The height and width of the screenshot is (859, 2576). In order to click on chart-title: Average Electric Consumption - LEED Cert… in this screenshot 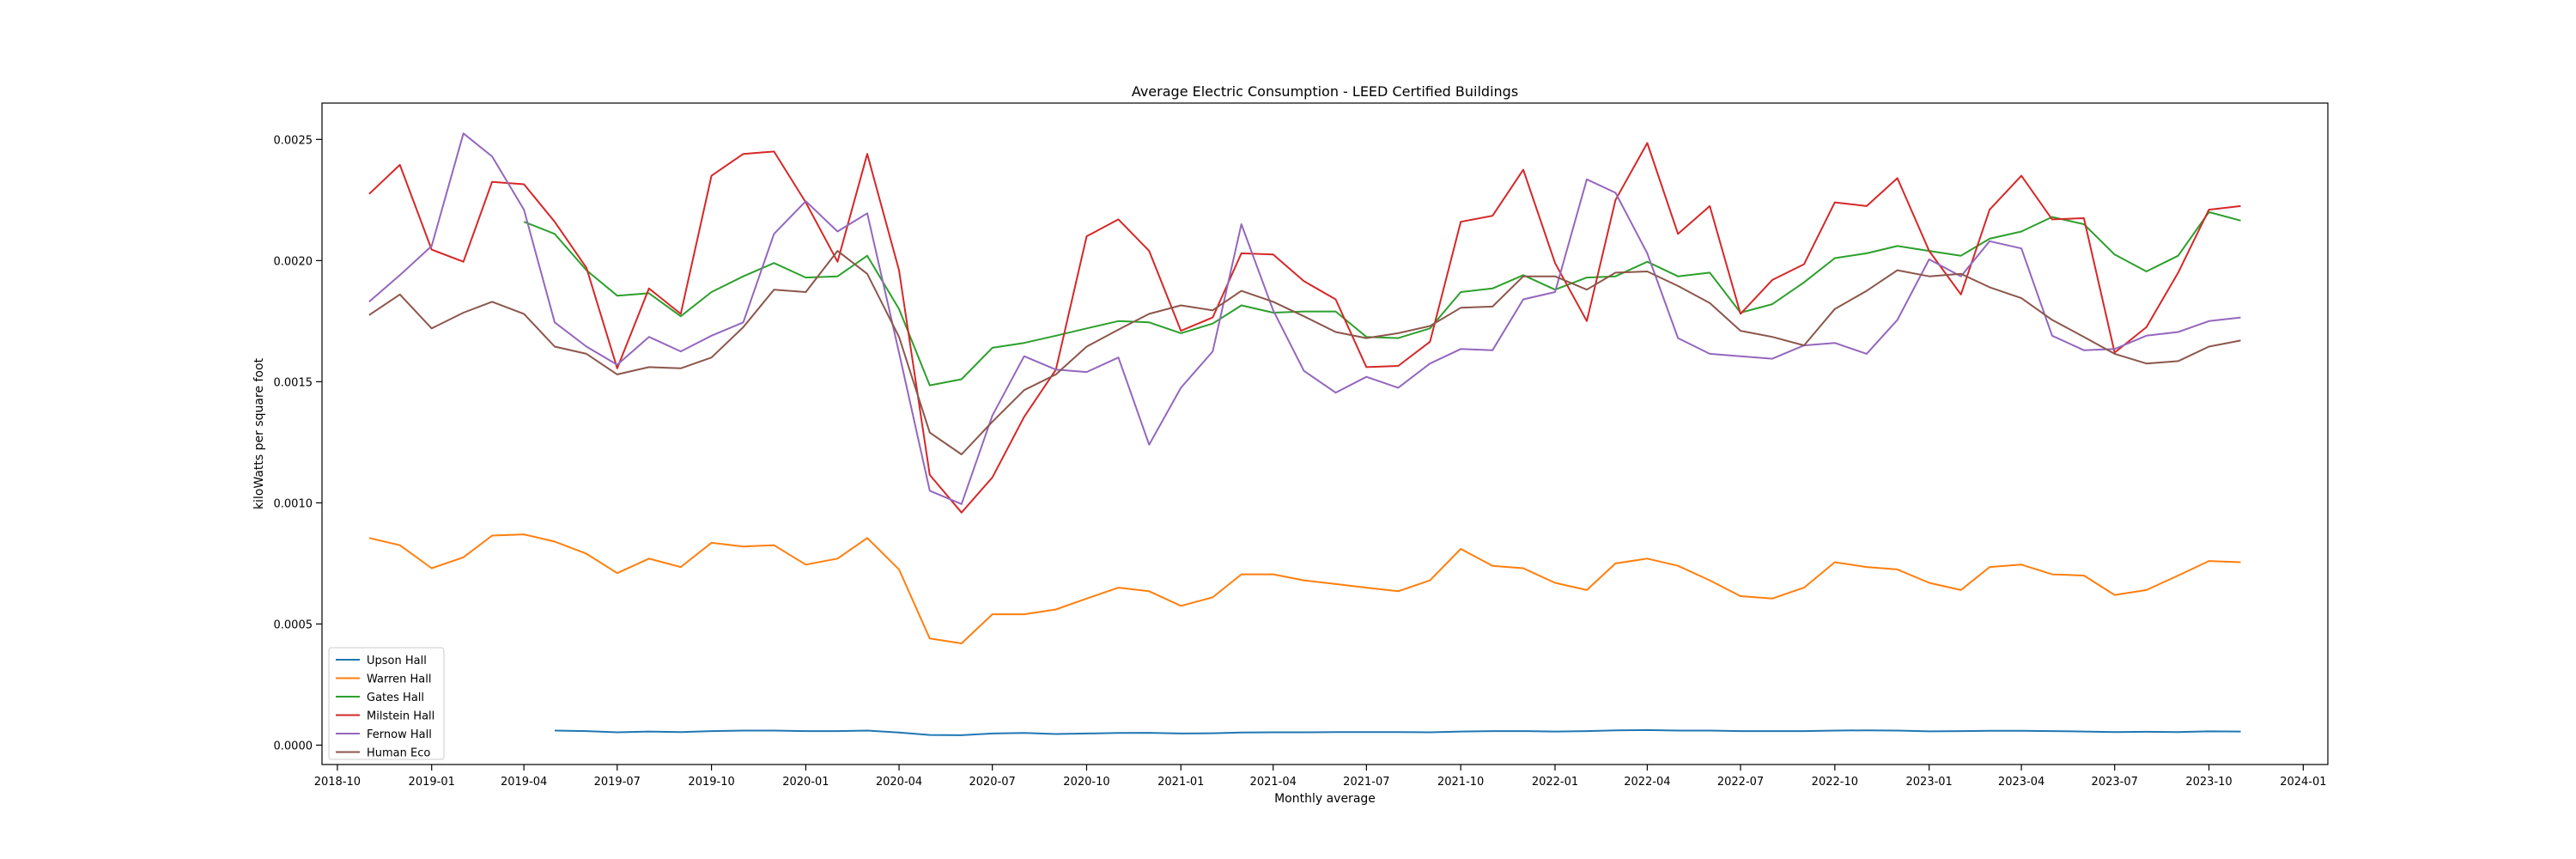, I will do `click(1325, 92)`.